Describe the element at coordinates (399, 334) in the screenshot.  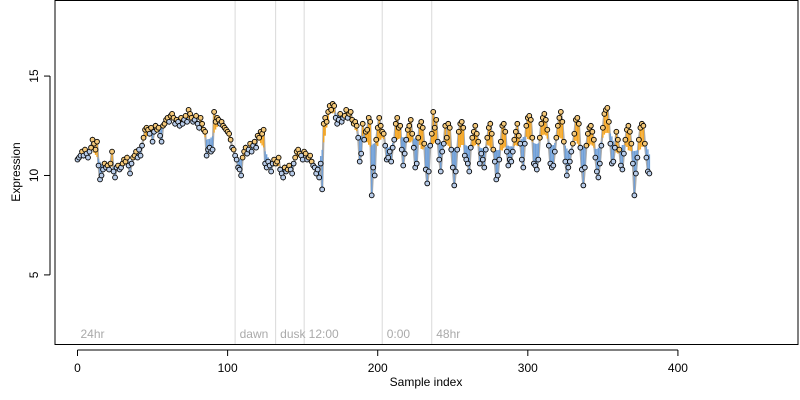
I see `region-label: 0:00` at that location.